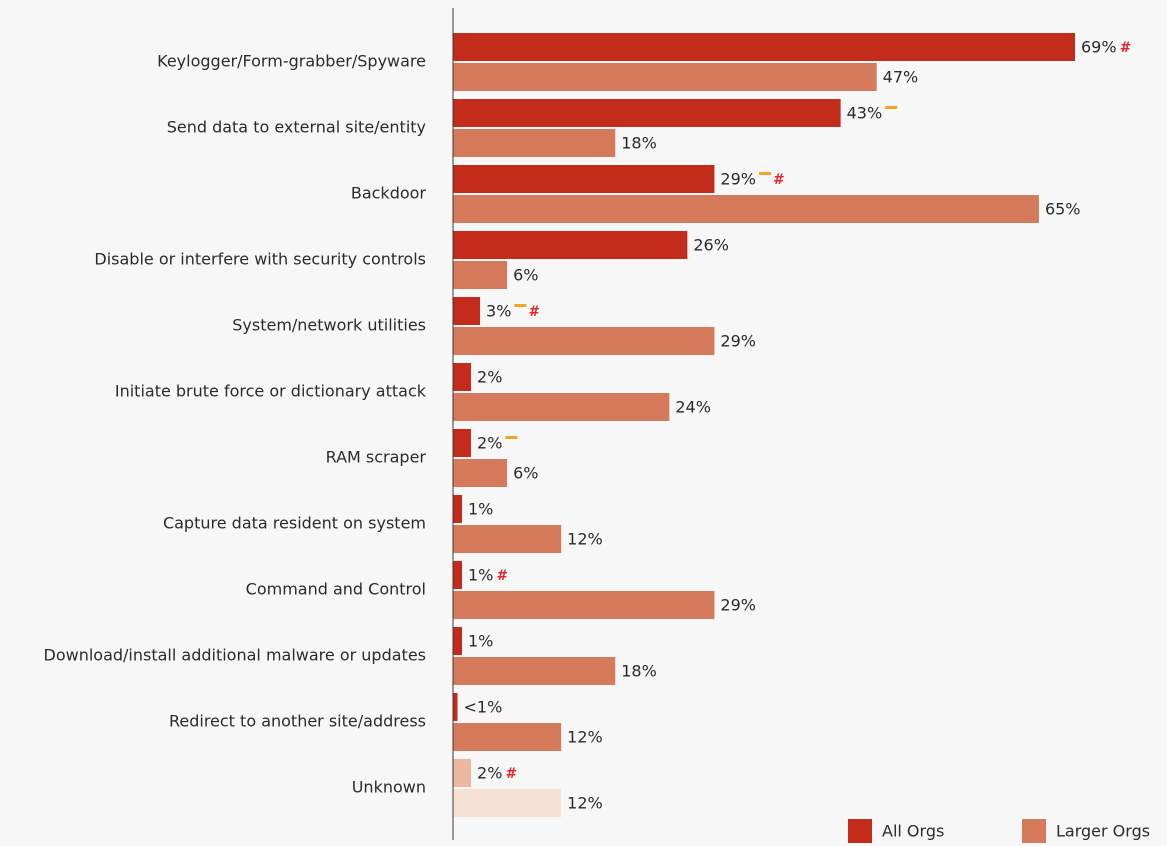  Describe the element at coordinates (389, 787) in the screenshot. I see `category-label: Unknown` at that location.